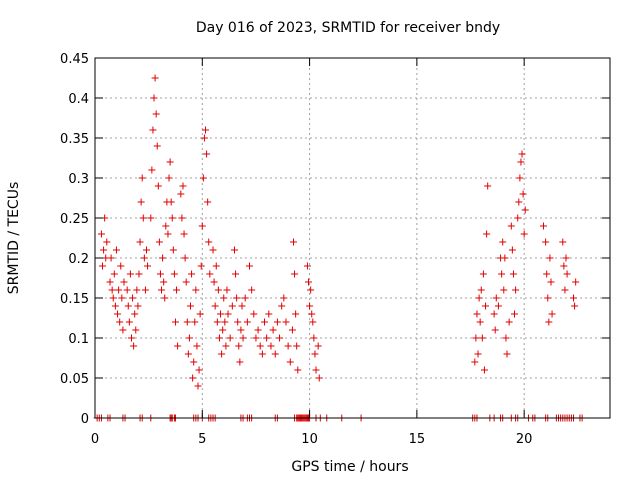 The height and width of the screenshot is (480, 640). I want to click on x-tick-label: 5, so click(202, 439).